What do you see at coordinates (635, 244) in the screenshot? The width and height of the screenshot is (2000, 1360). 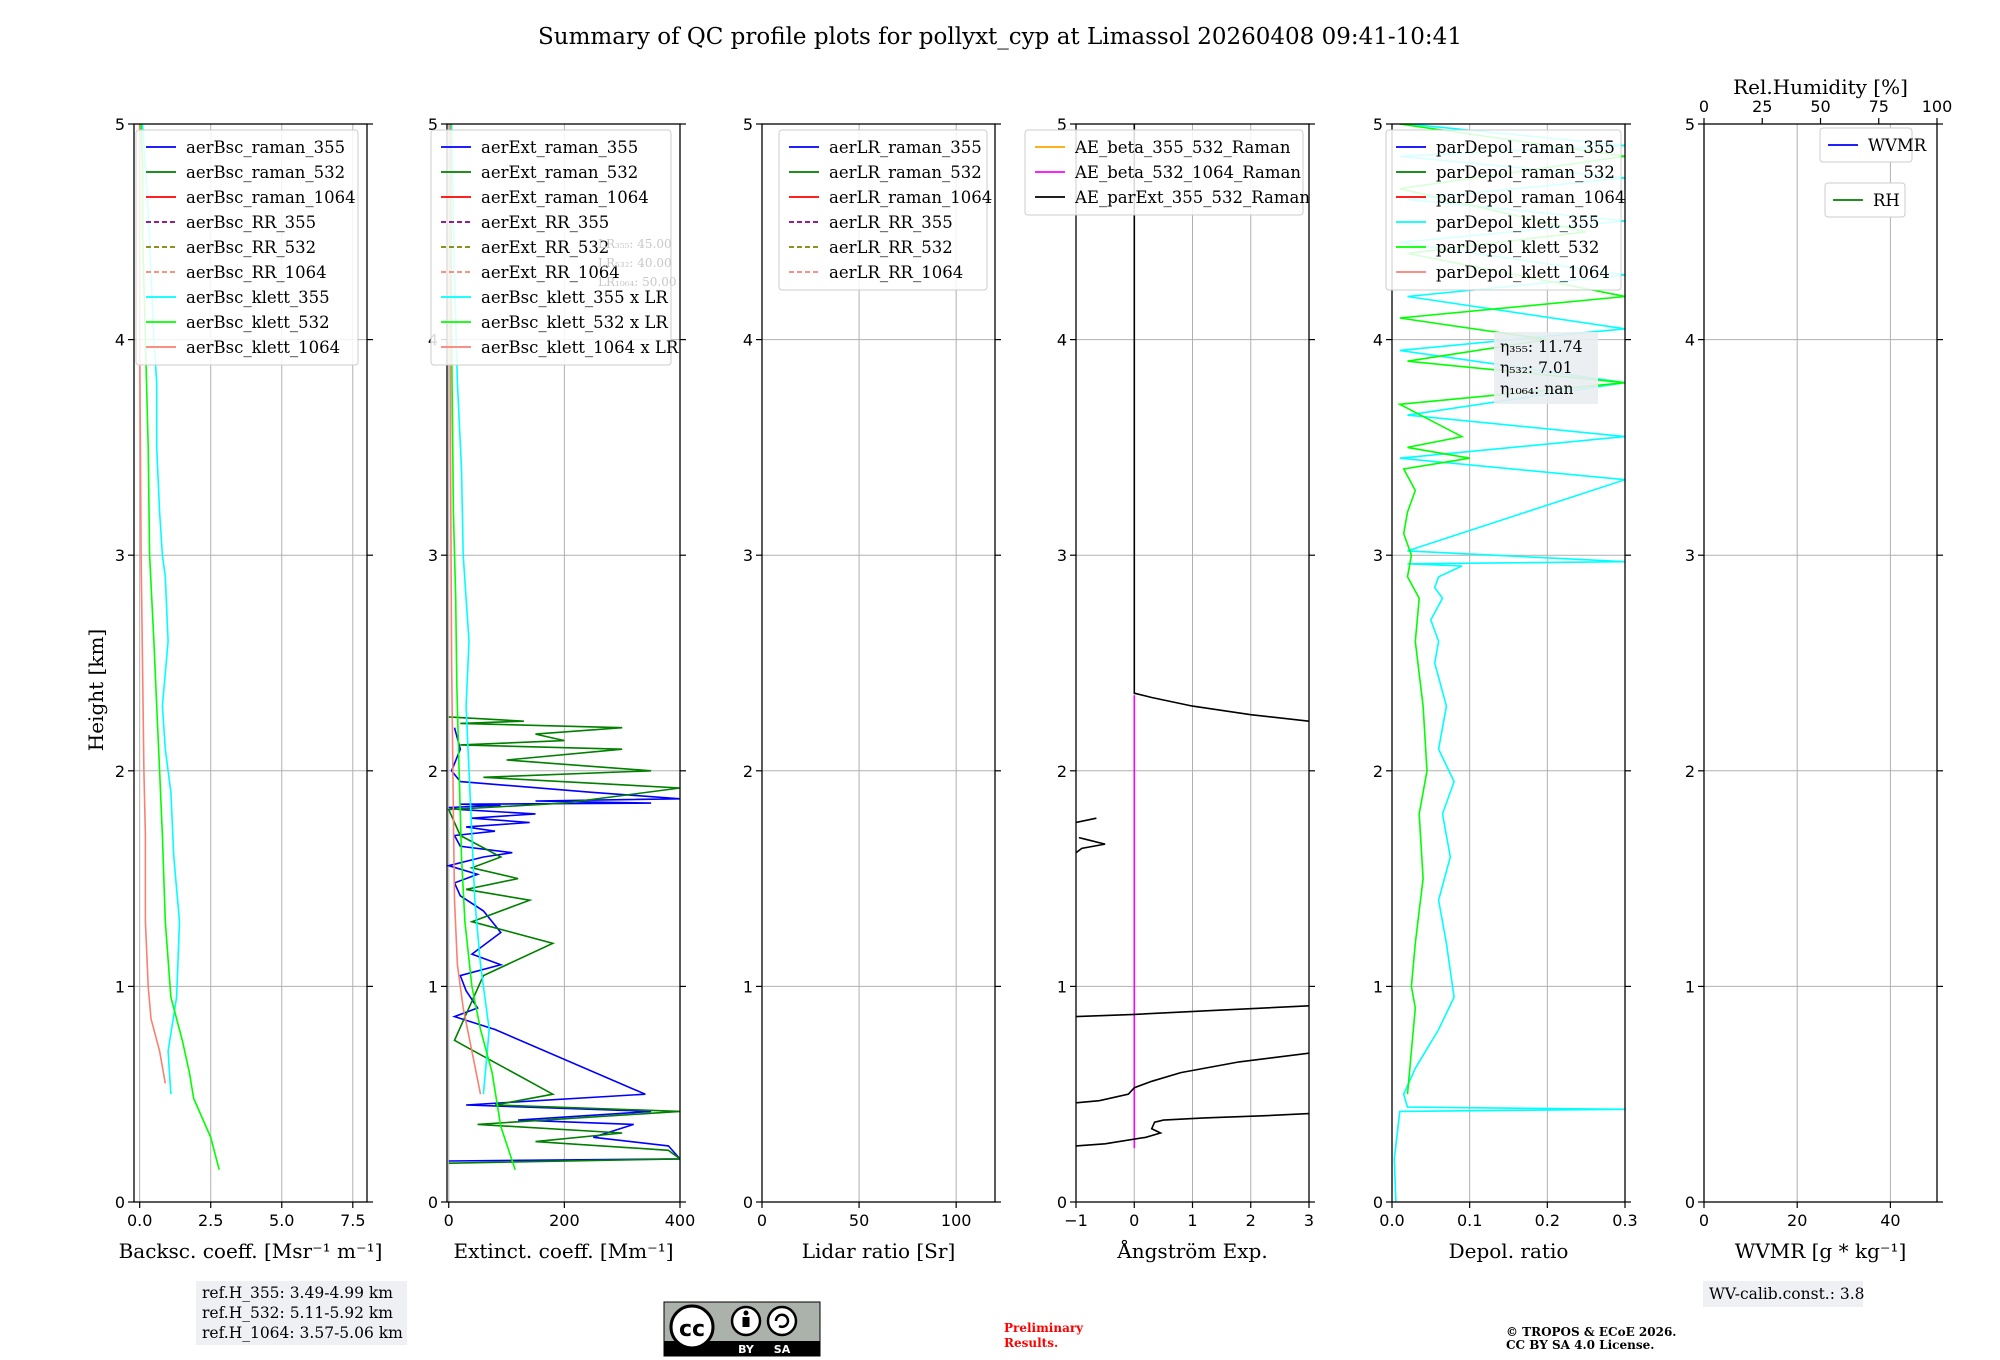 I see `lr-annotation: LR₃₅₅: 45.00` at bounding box center [635, 244].